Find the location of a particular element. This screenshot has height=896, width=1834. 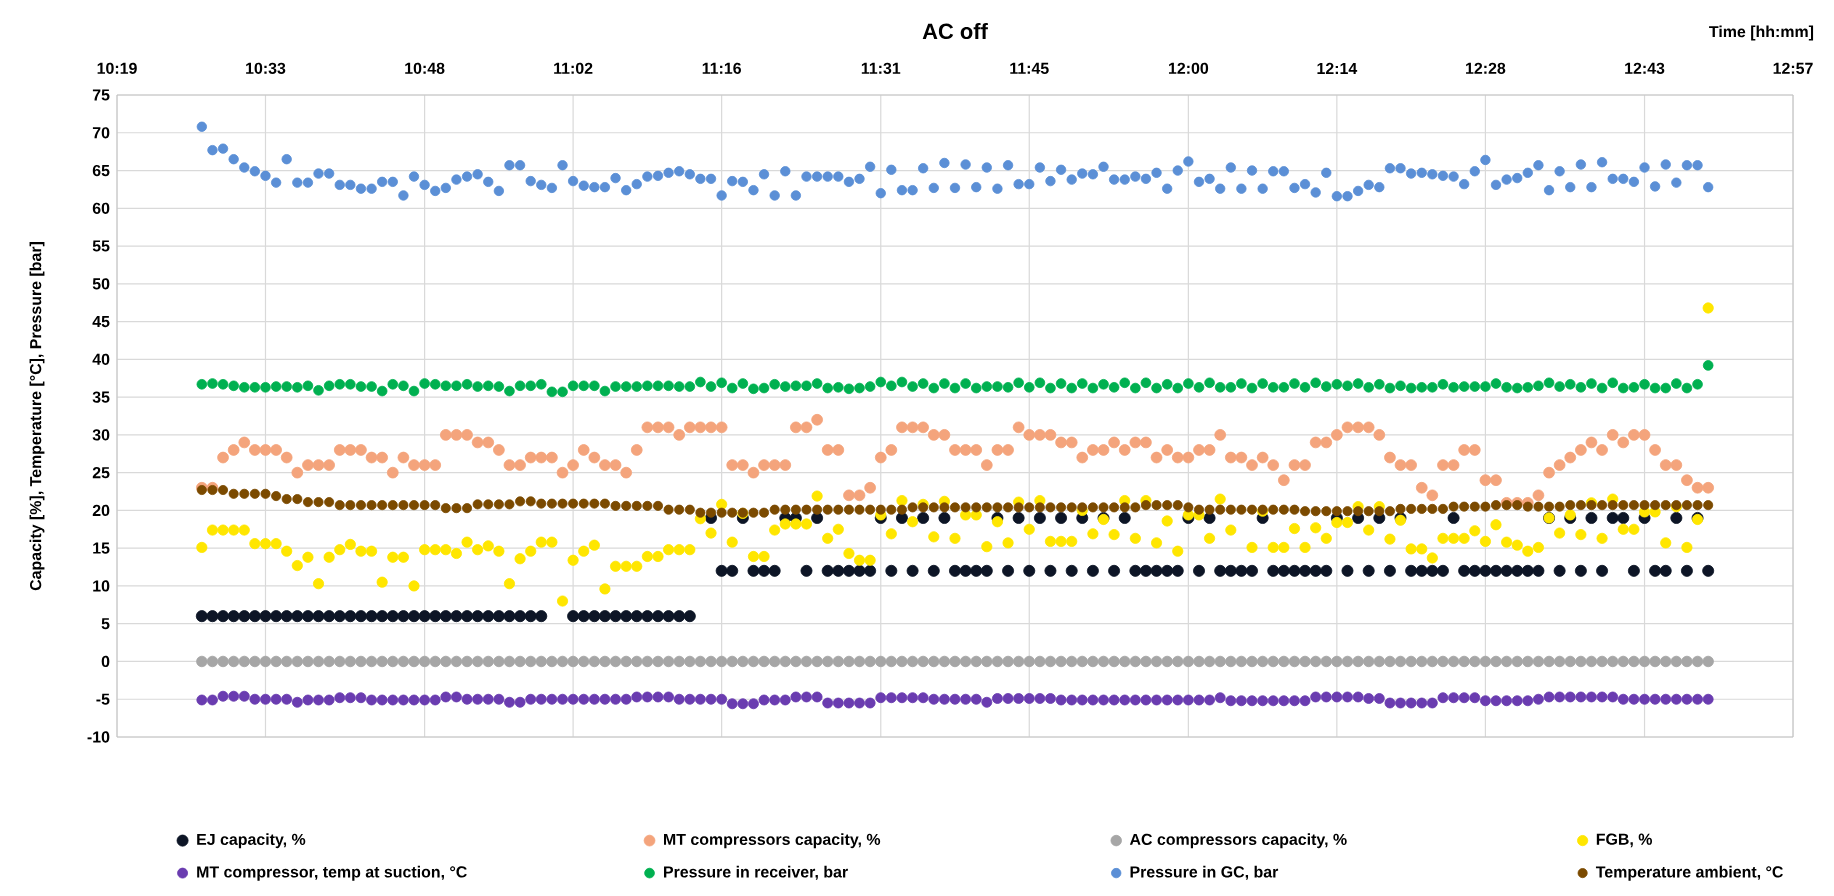

y-tick-label: 35 is located at coordinates (101, 397).